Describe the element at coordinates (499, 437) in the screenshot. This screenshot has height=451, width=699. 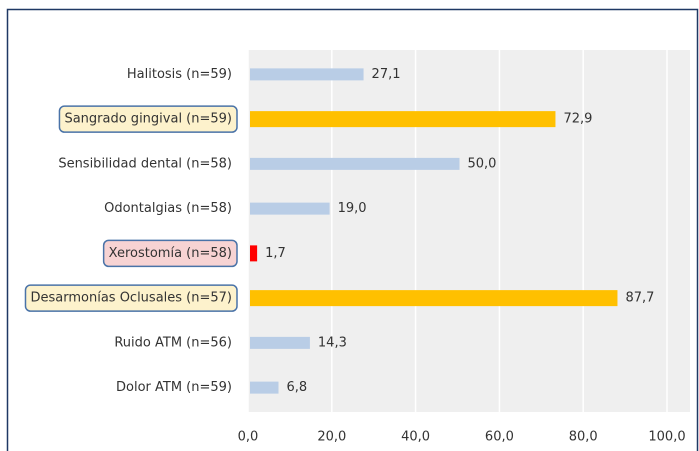
I see `x-tick-label: 60,0` at that location.